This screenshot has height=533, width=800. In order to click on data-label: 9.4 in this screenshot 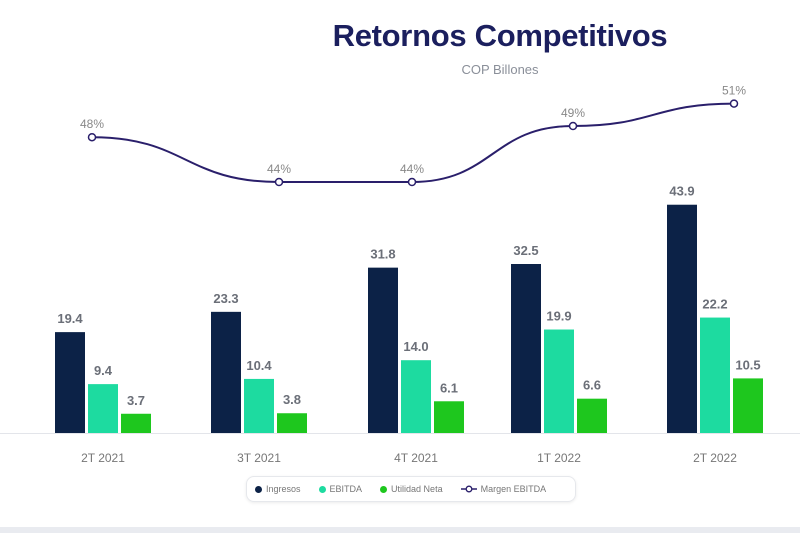, I will do `click(103, 370)`.